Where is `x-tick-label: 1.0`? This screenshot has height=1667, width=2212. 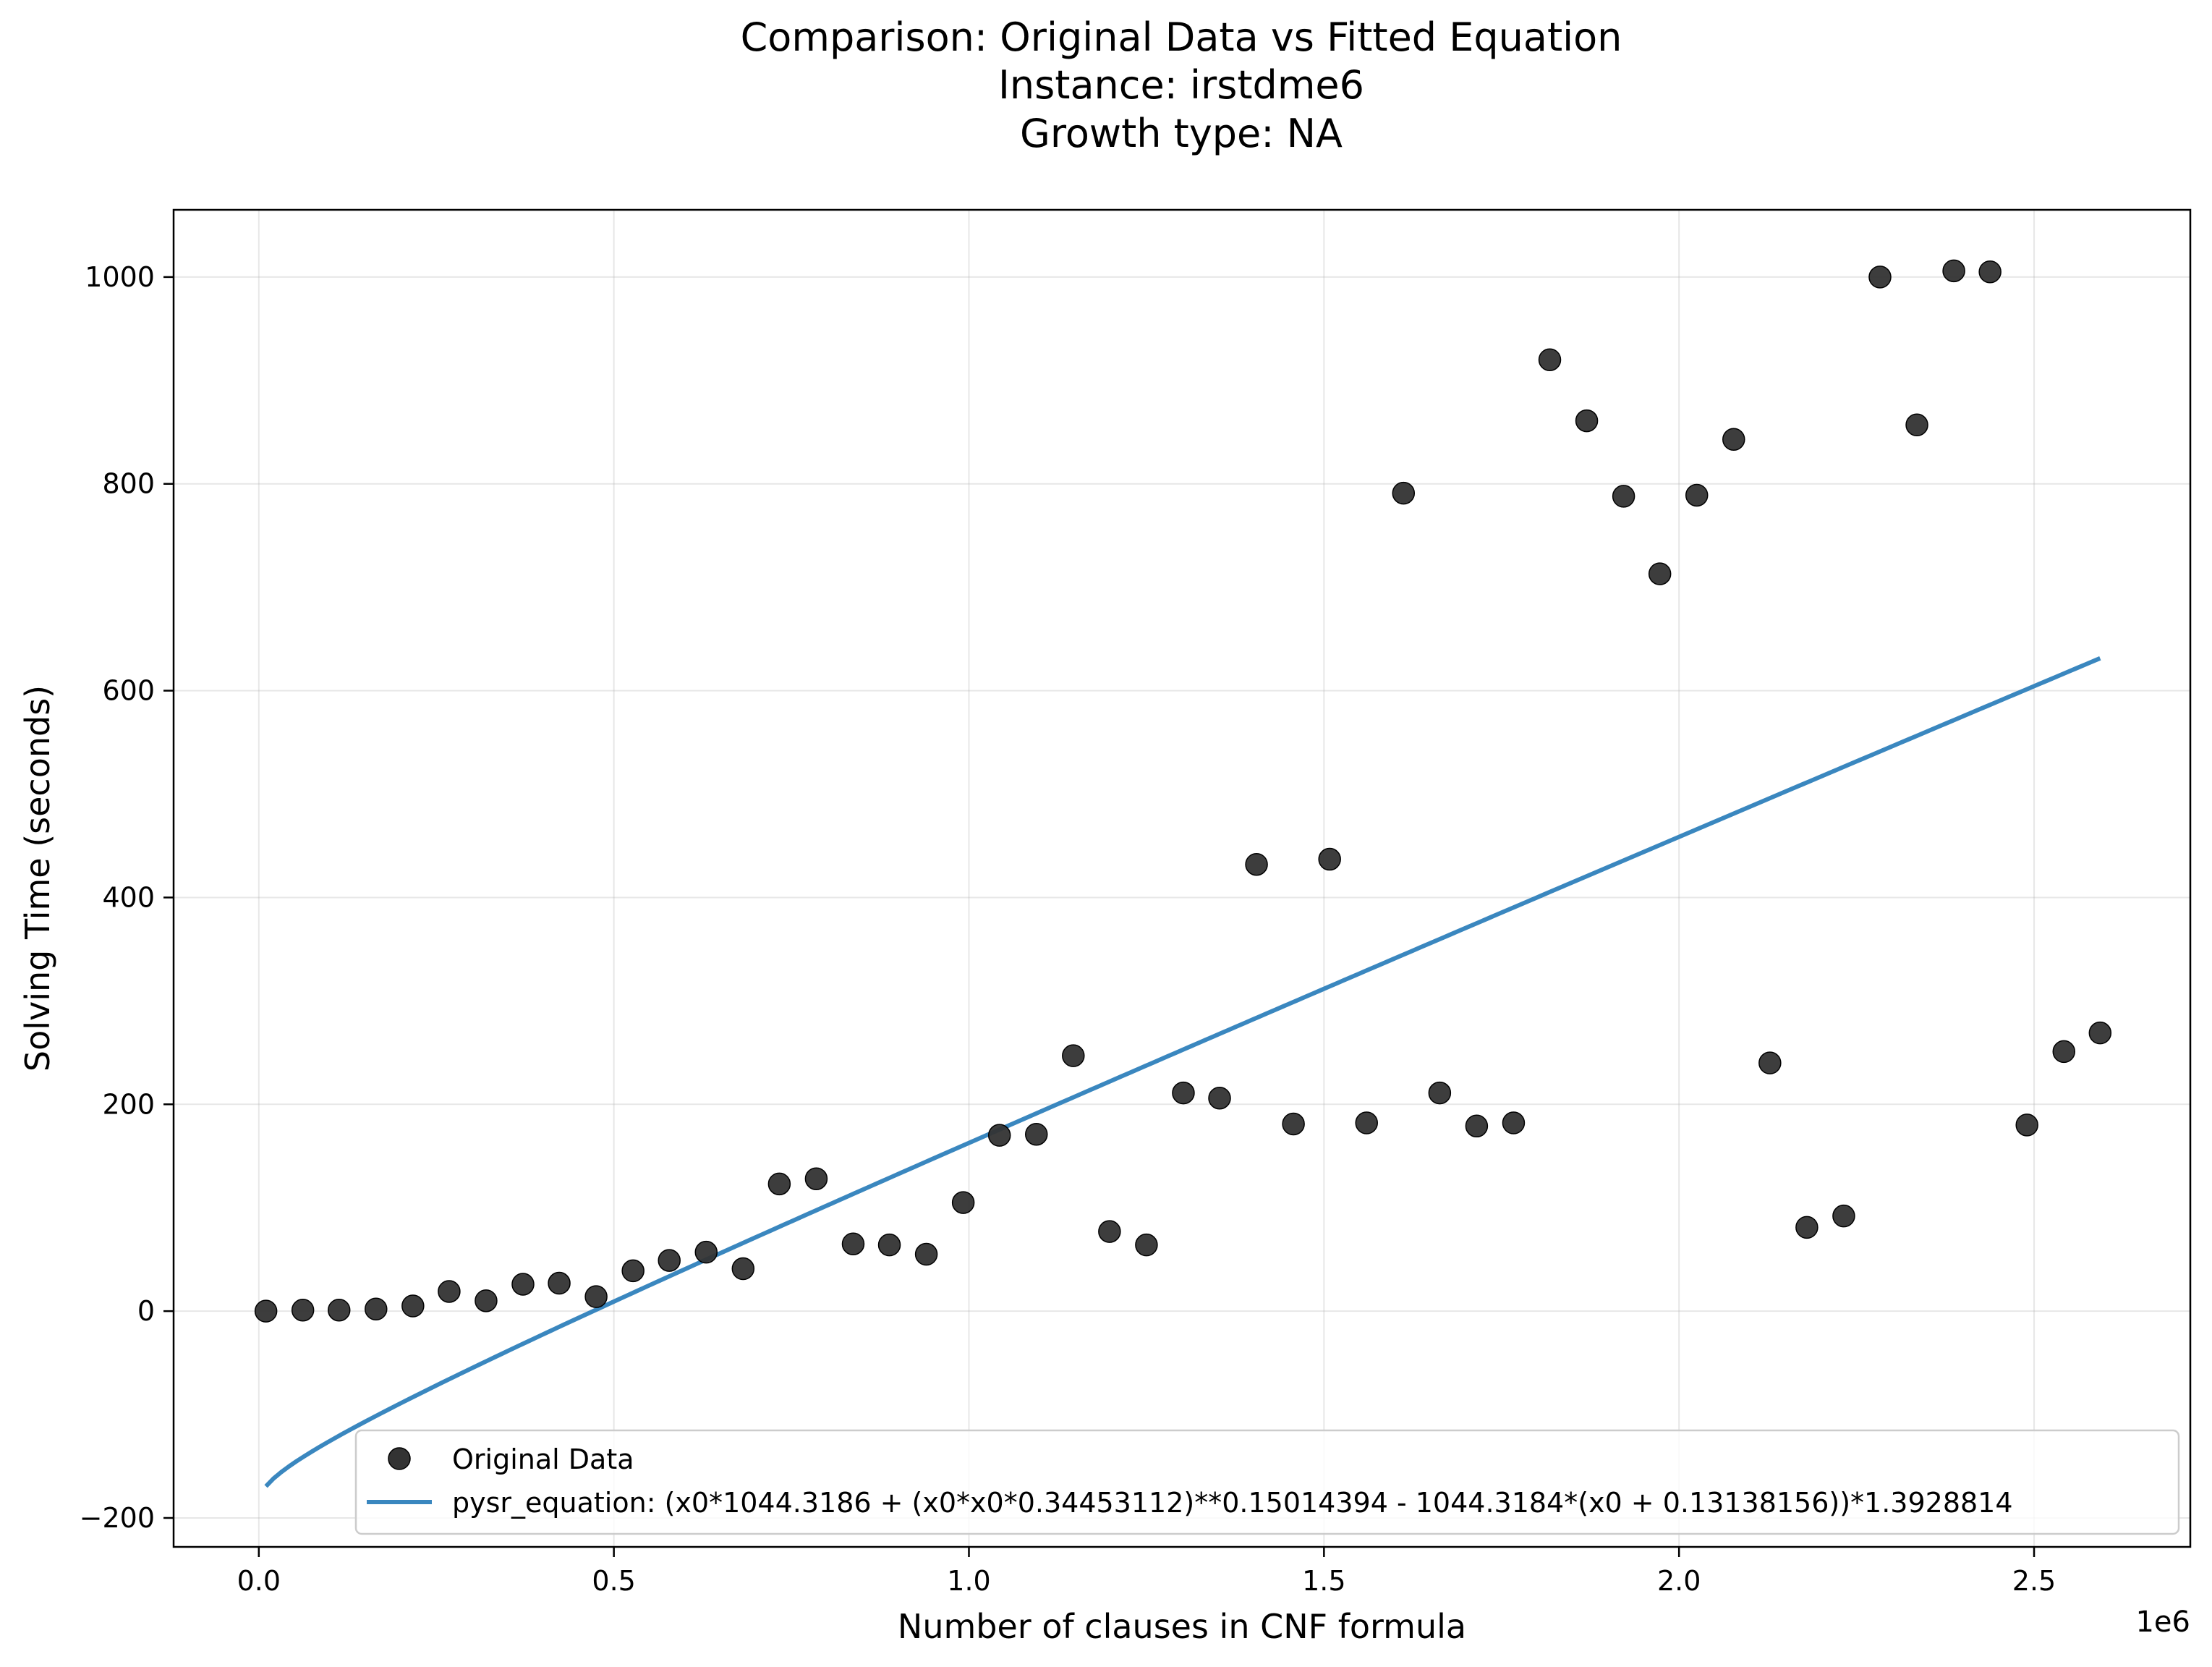
x-tick-label: 1.0 is located at coordinates (968, 1581).